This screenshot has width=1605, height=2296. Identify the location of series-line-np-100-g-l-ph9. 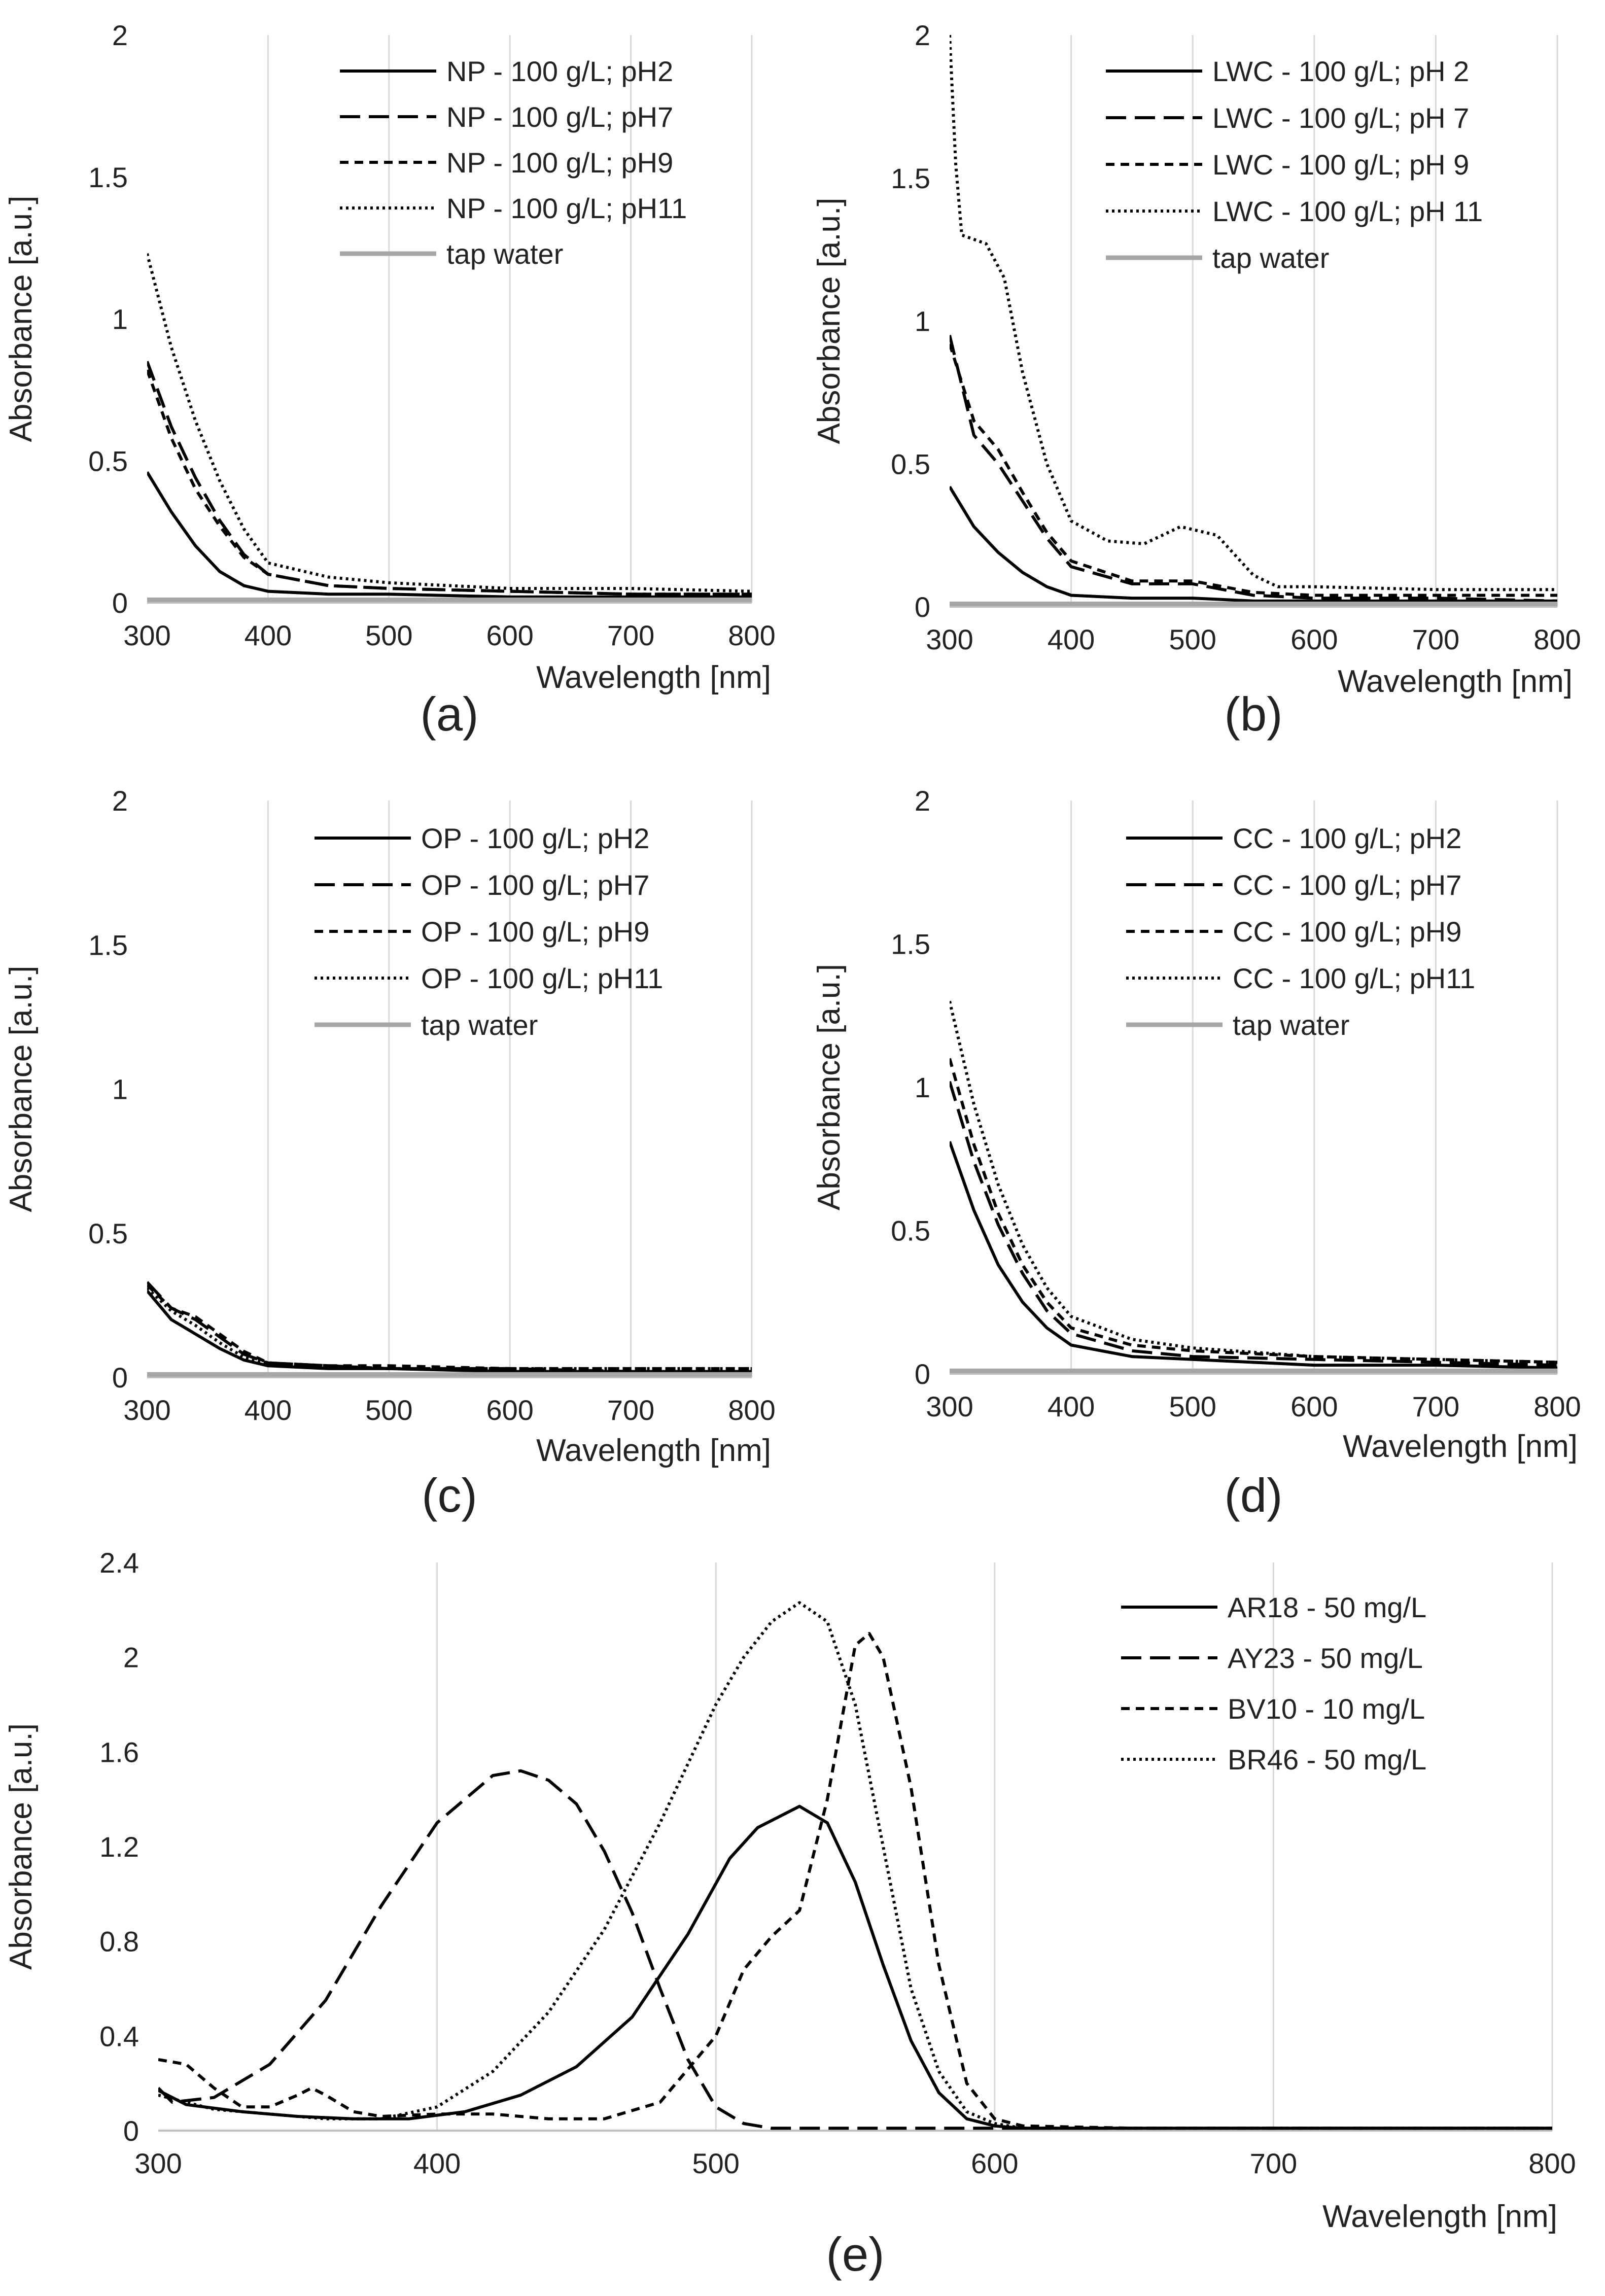
(449, 483).